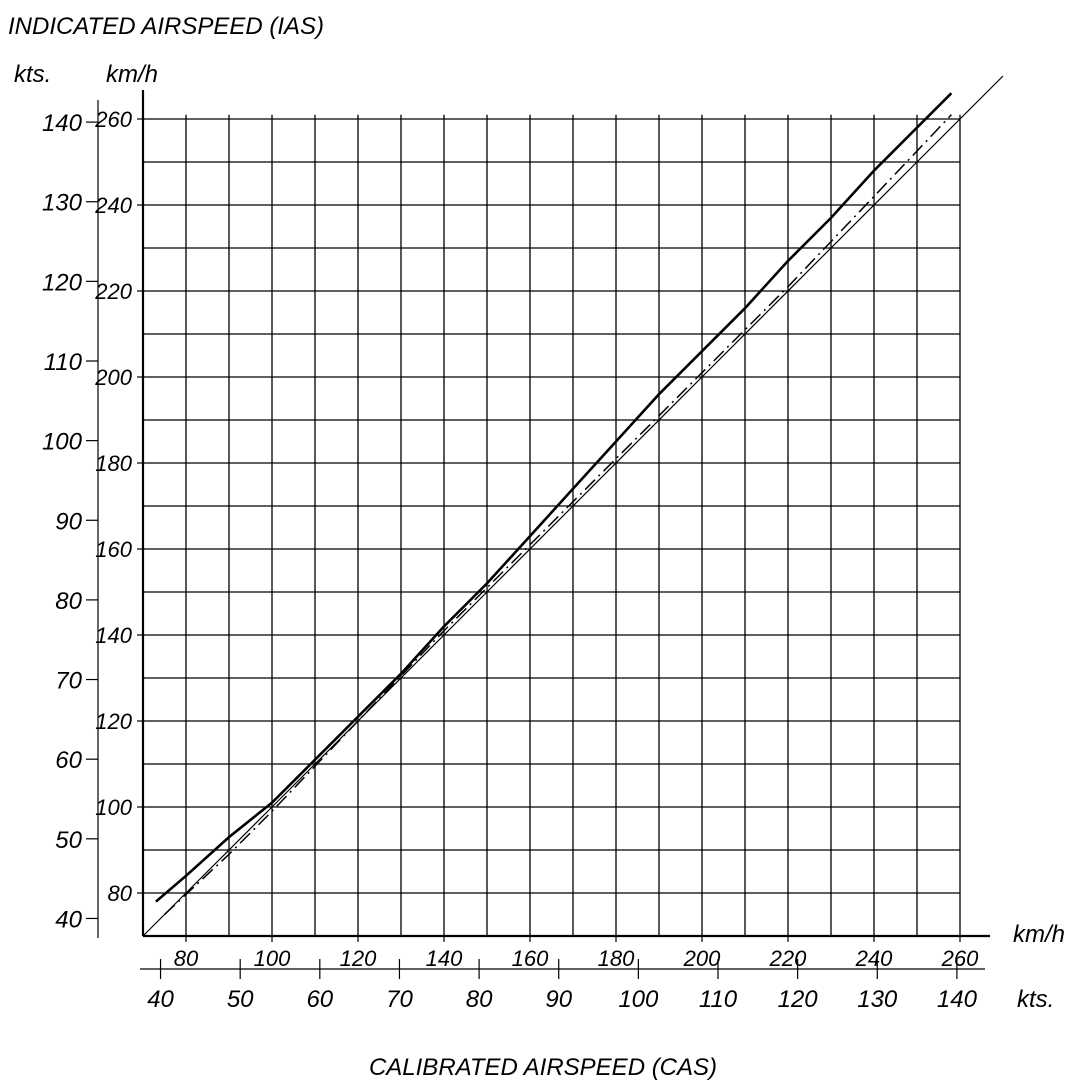  I want to click on x-kmh-tick-label: 140, so click(444, 958).